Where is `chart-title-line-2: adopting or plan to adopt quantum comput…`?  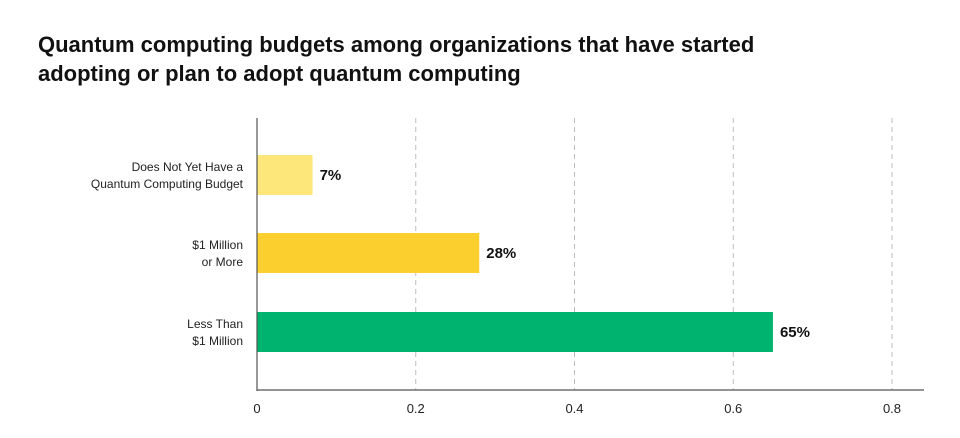 chart-title-line-2: adopting or plan to adopt quantum comput… is located at coordinates (279, 73).